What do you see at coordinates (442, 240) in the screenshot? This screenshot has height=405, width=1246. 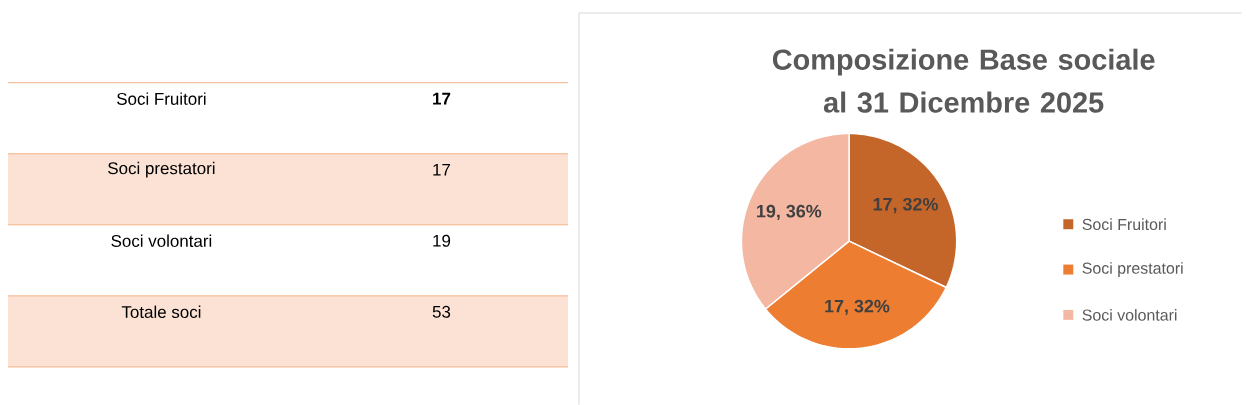 I see `text: 19` at bounding box center [442, 240].